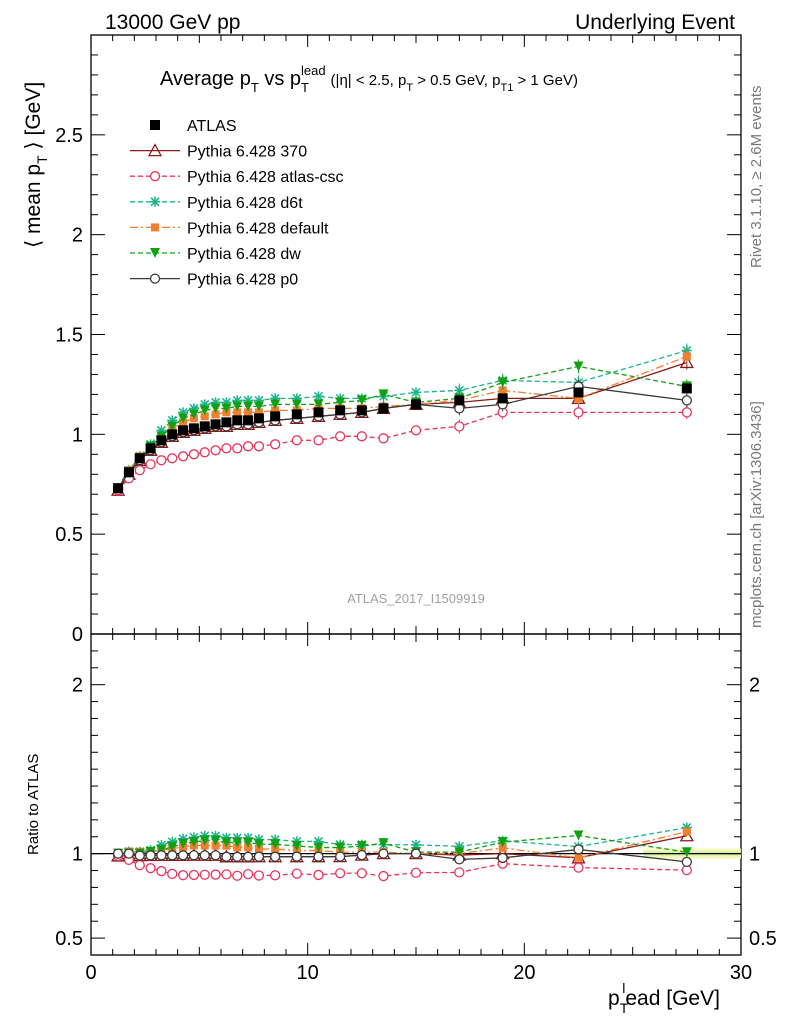  Describe the element at coordinates (69, 939) in the screenshot. I see `ratio-y-tick-label: 0.5` at that location.